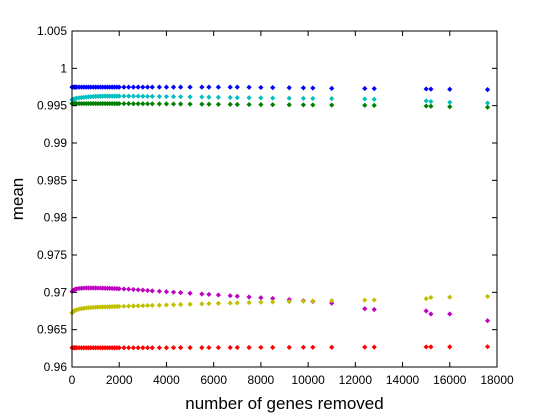  I want to click on y-tick-label: 0.97, so click(56, 292).